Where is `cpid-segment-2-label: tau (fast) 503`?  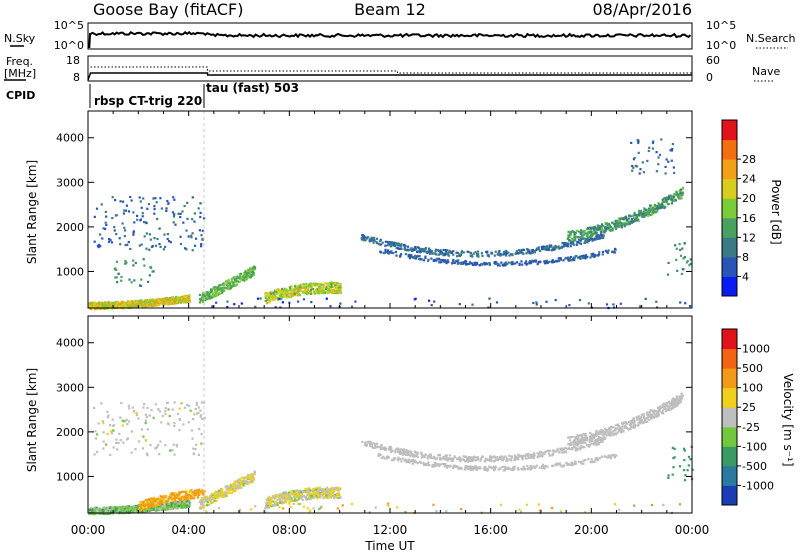 cpid-segment-2-label: tau (fast) 503 is located at coordinates (252, 88).